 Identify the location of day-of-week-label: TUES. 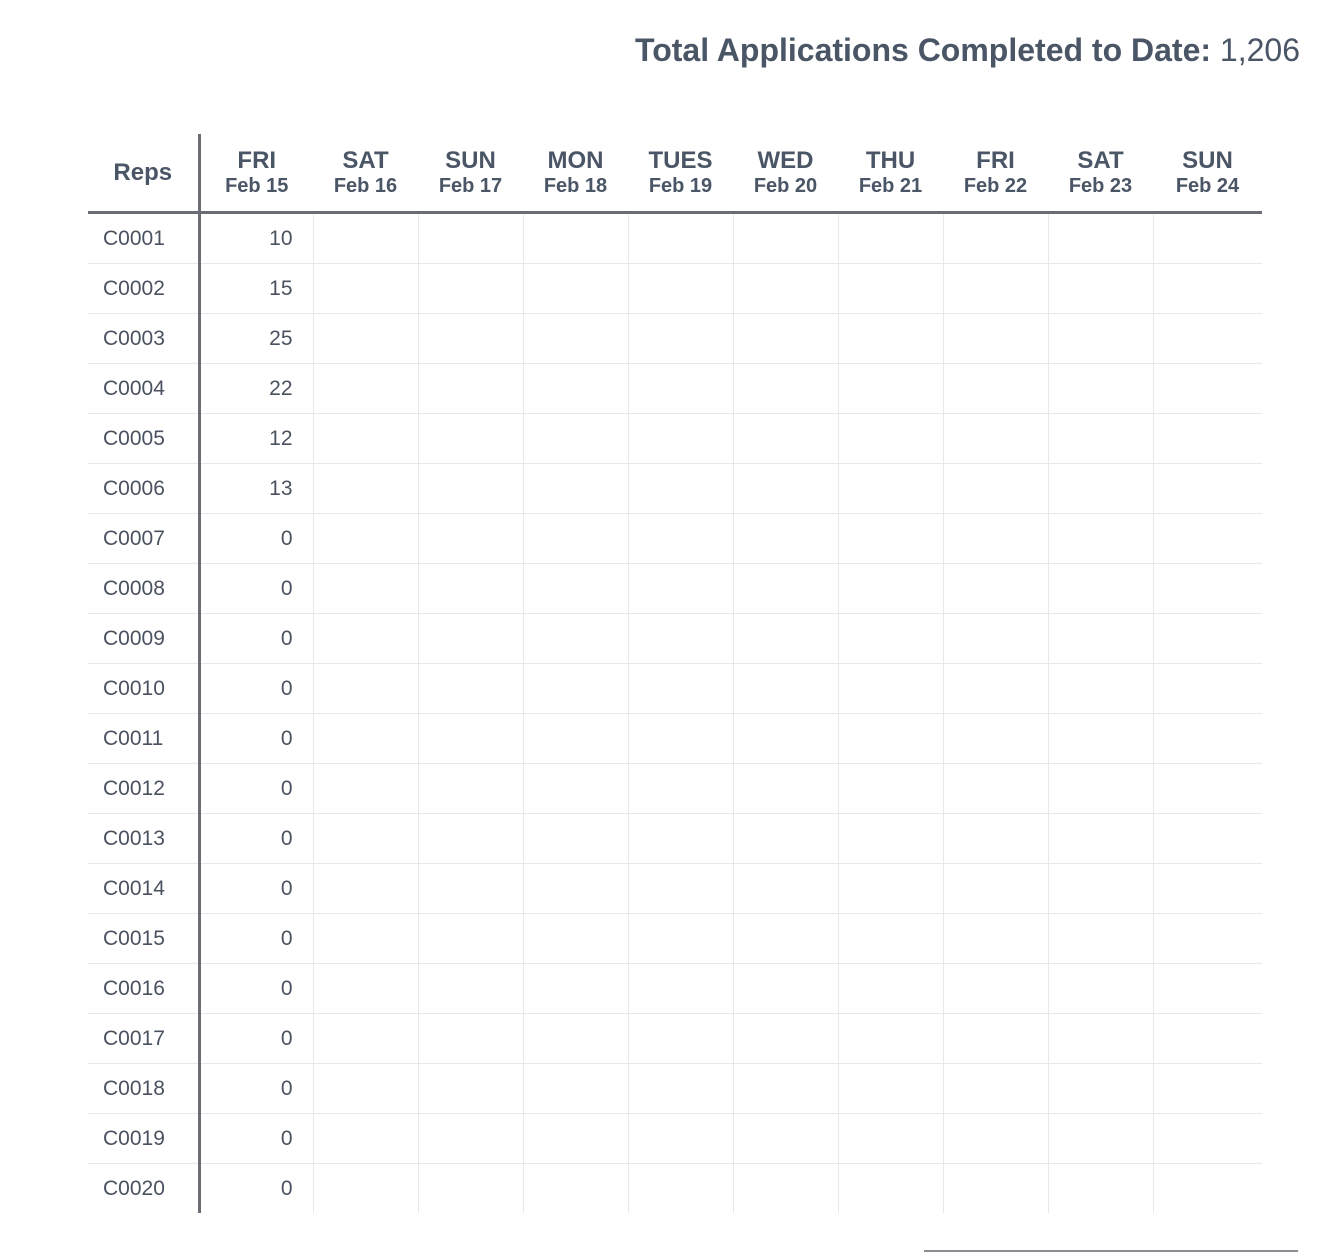
(680, 160).